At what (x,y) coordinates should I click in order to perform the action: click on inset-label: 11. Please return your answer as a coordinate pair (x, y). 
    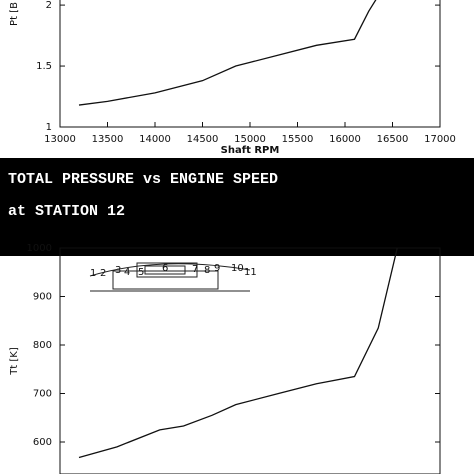
    Looking at the image, I should click on (250, 272).